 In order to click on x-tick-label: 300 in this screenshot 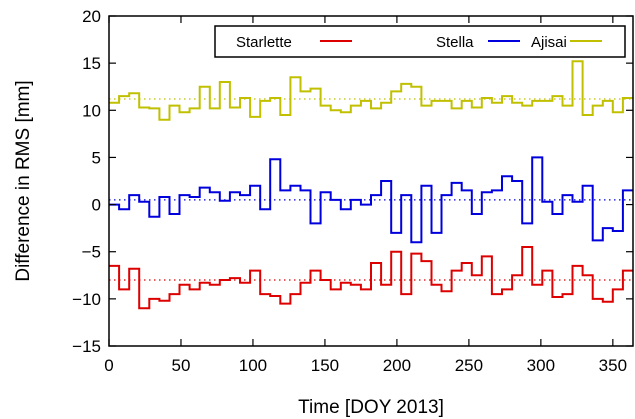, I will do `click(541, 365)`.